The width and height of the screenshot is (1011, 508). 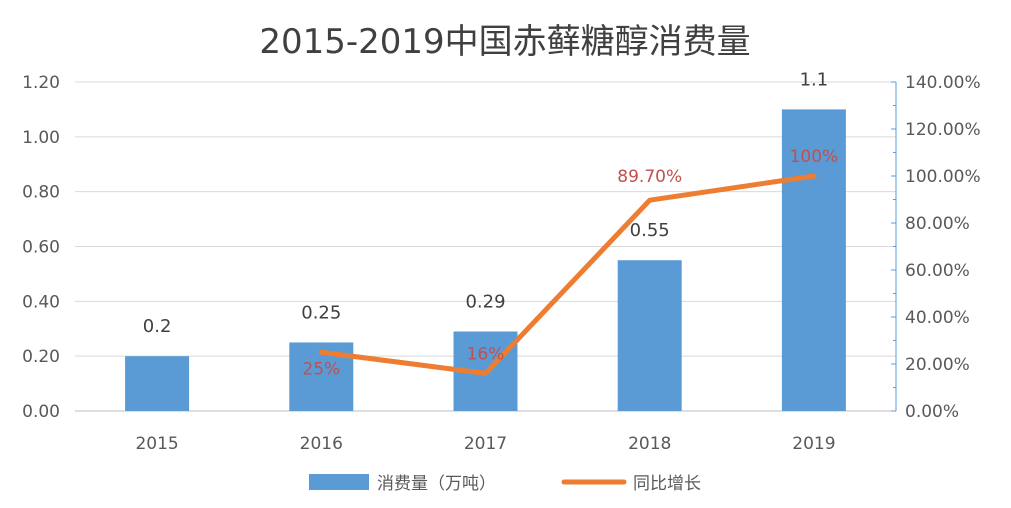 I want to click on right-tick-label: 120.00%, so click(x=943, y=130).